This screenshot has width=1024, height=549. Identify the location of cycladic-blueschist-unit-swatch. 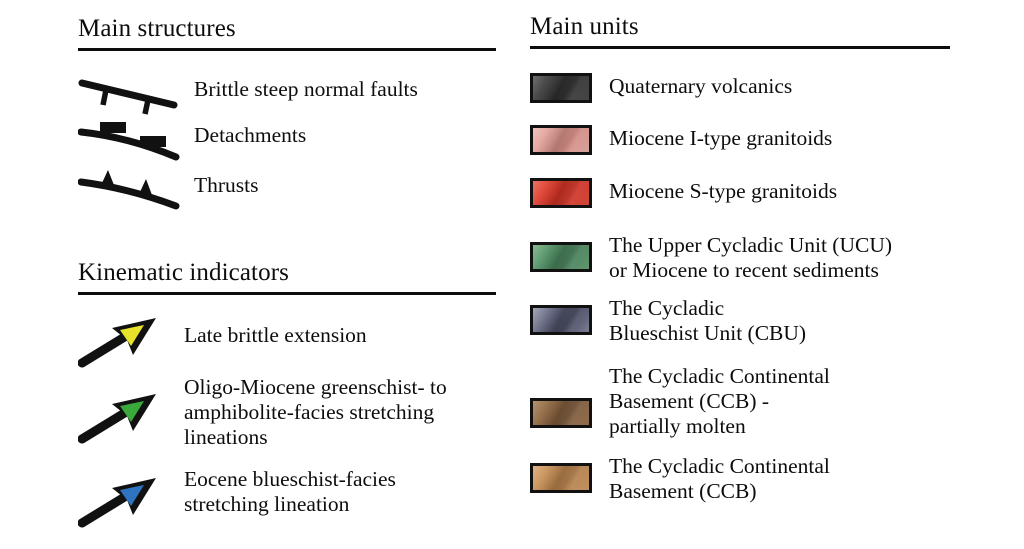
(561, 320).